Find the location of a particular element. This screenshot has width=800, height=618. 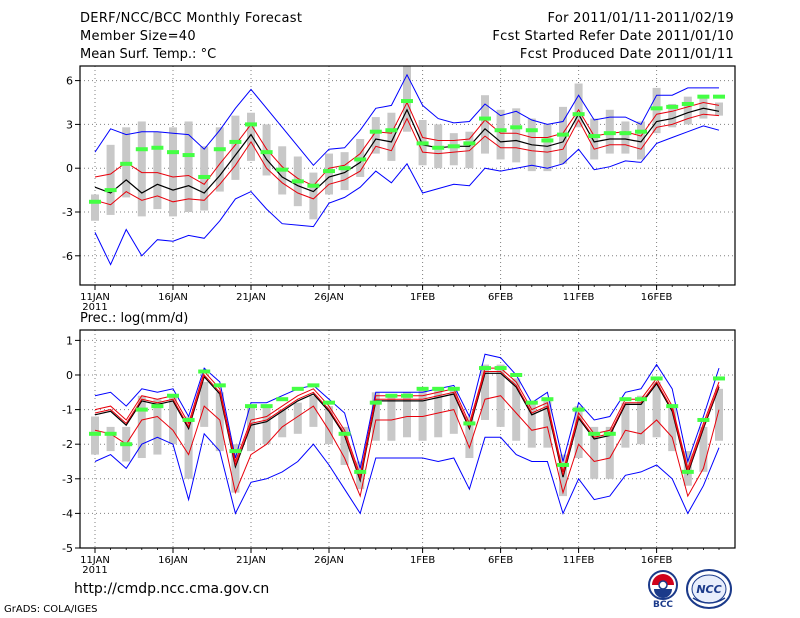

y-tick-label: 1 is located at coordinates (69, 340).